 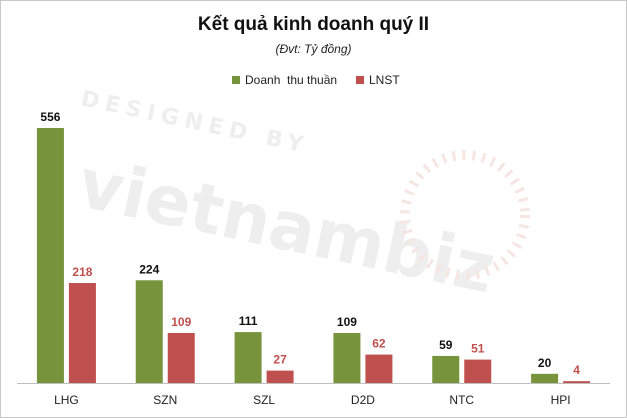 What do you see at coordinates (478, 349) in the screenshot?
I see `data-label-profit-ntc: 51` at bounding box center [478, 349].